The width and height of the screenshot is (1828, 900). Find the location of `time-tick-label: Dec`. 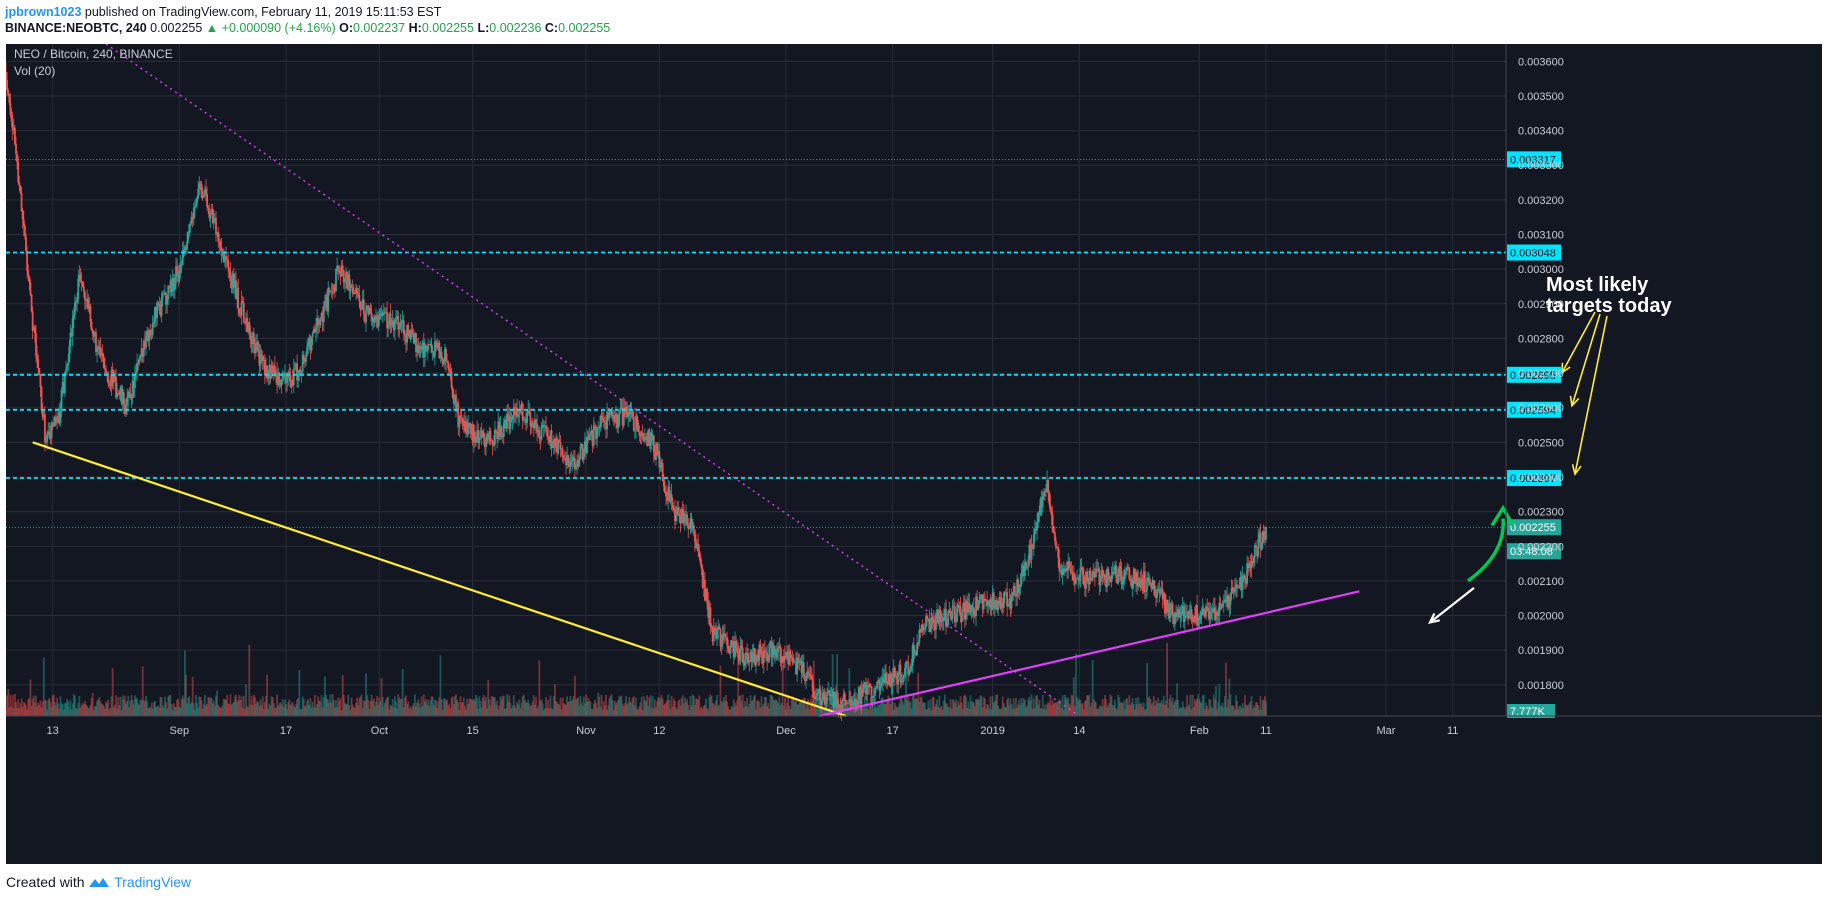

time-tick-label: Dec is located at coordinates (786, 731).